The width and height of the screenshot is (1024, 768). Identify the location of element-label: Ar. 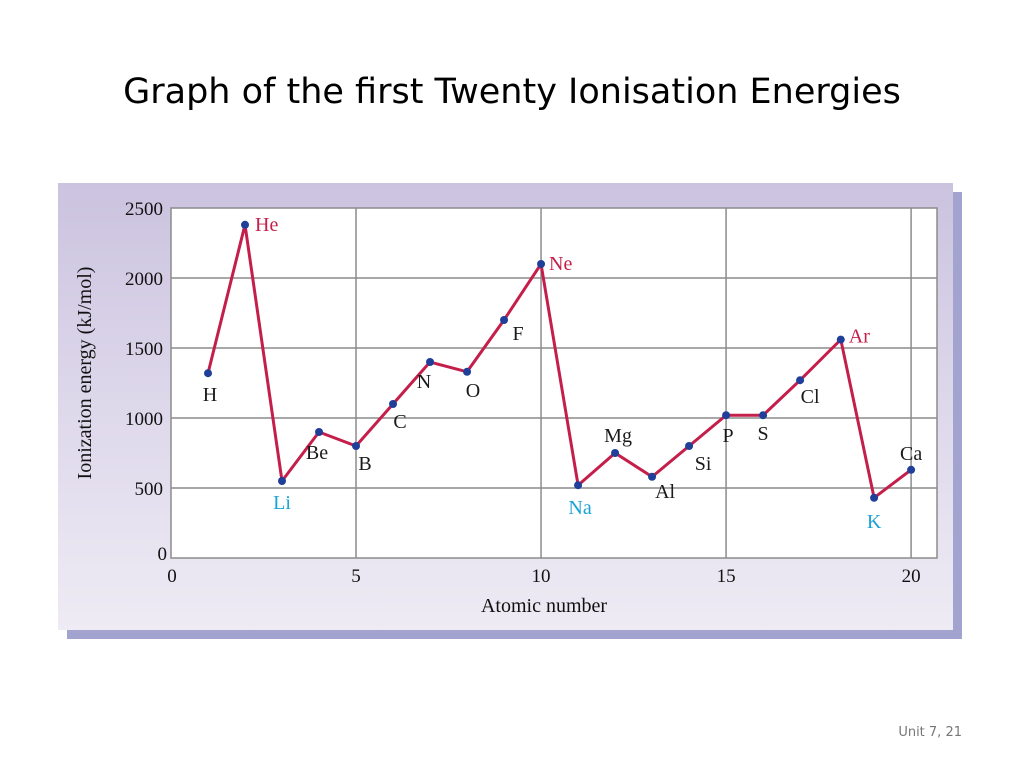
(859, 337).